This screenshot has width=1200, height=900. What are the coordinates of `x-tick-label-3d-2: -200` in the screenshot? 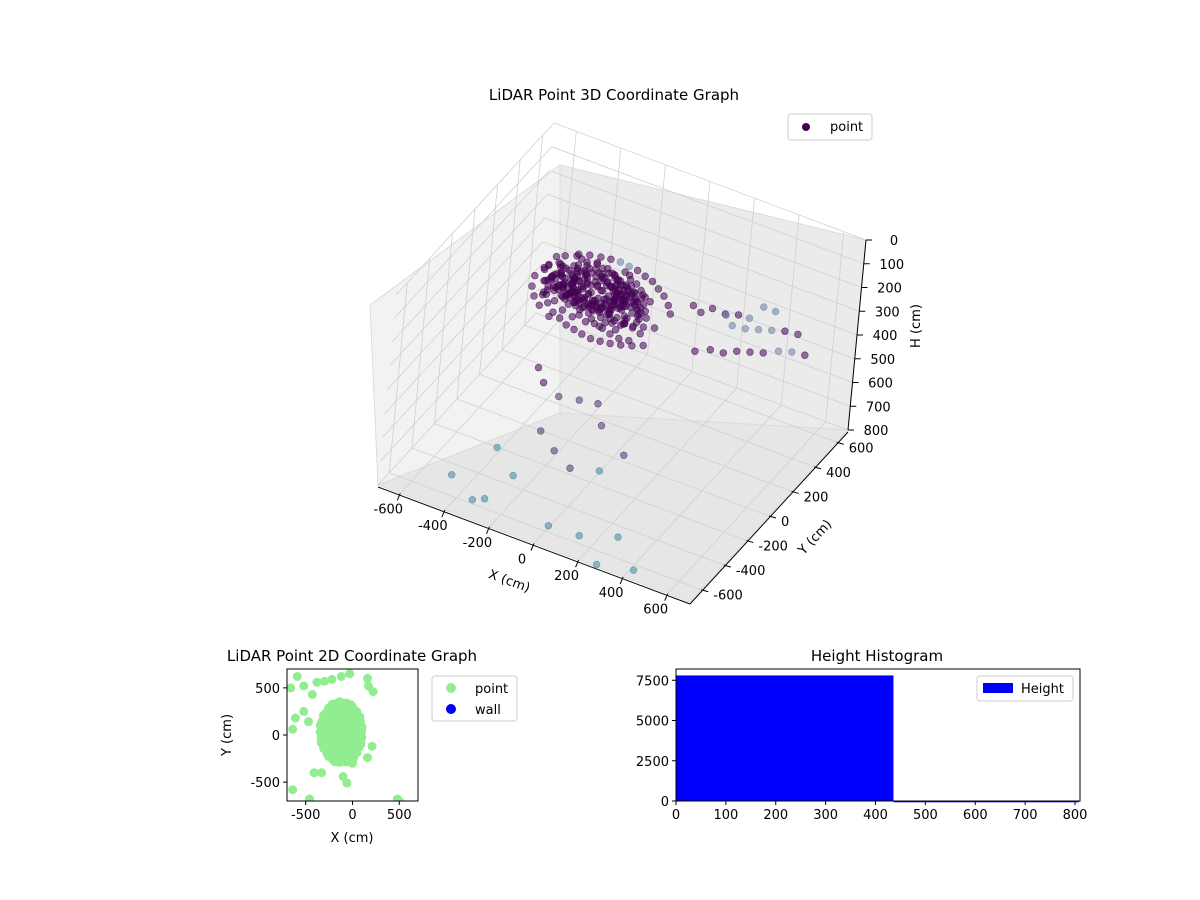 It's located at (478, 543).